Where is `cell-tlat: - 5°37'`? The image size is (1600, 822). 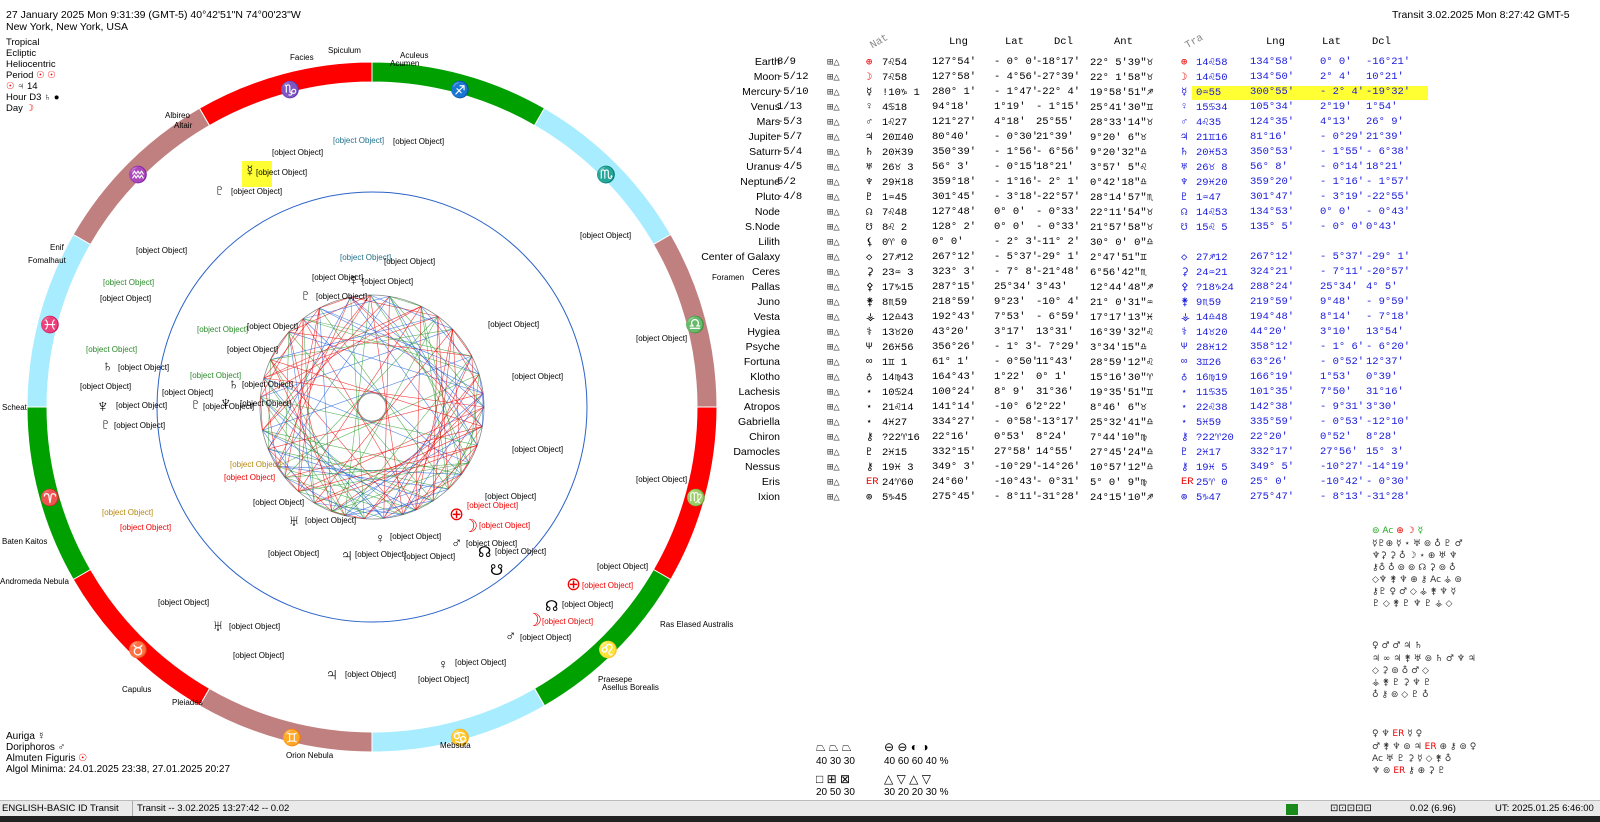 cell-tlat: - 5°37' is located at coordinates (1342, 257).